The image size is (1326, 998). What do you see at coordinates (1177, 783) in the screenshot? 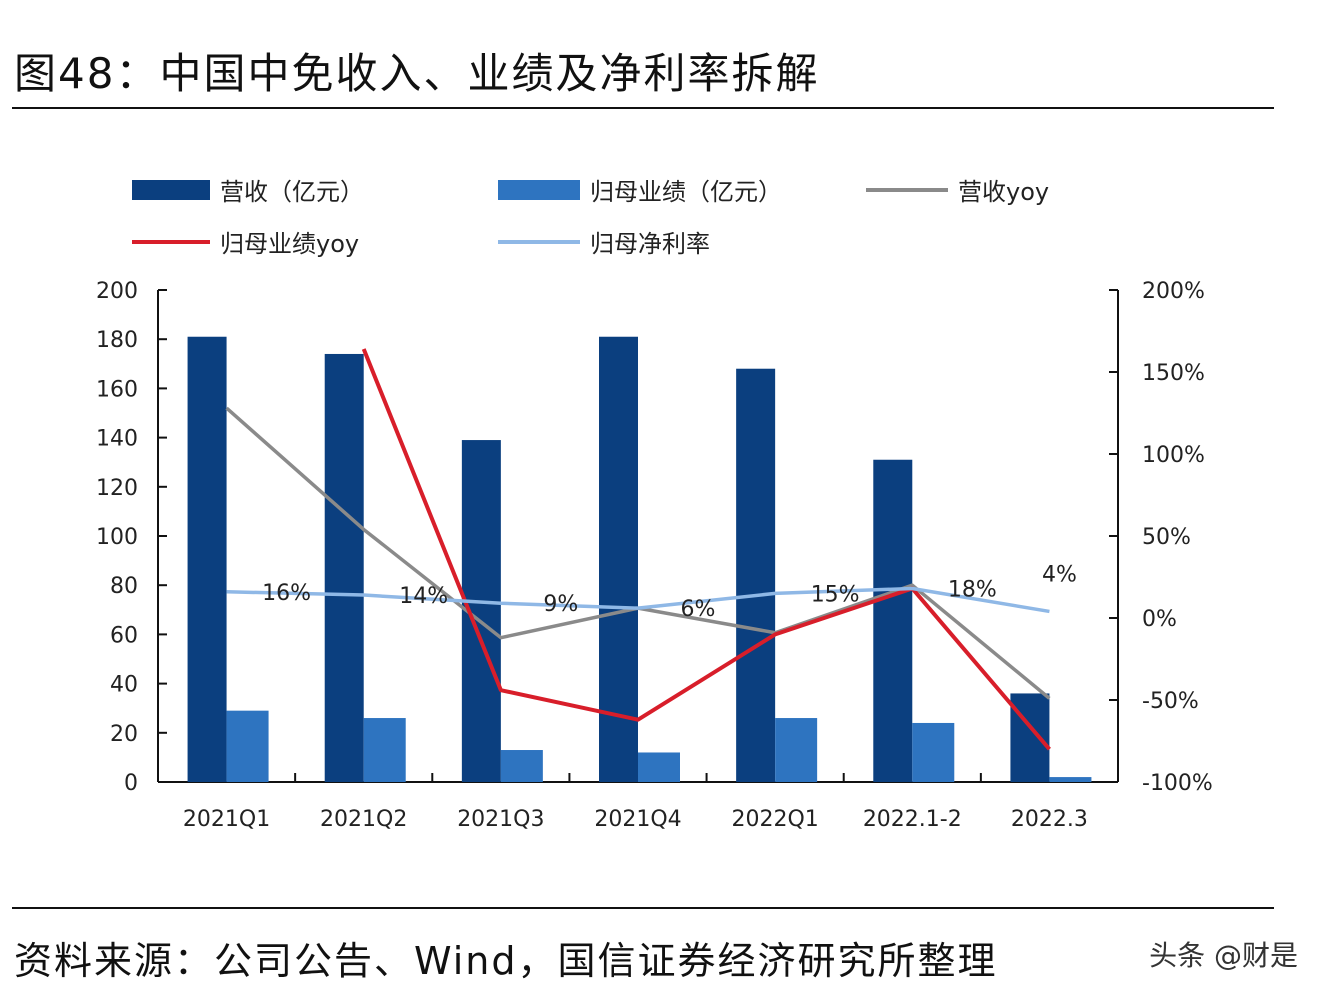
I see `right-tick-label: -100%` at bounding box center [1177, 783].